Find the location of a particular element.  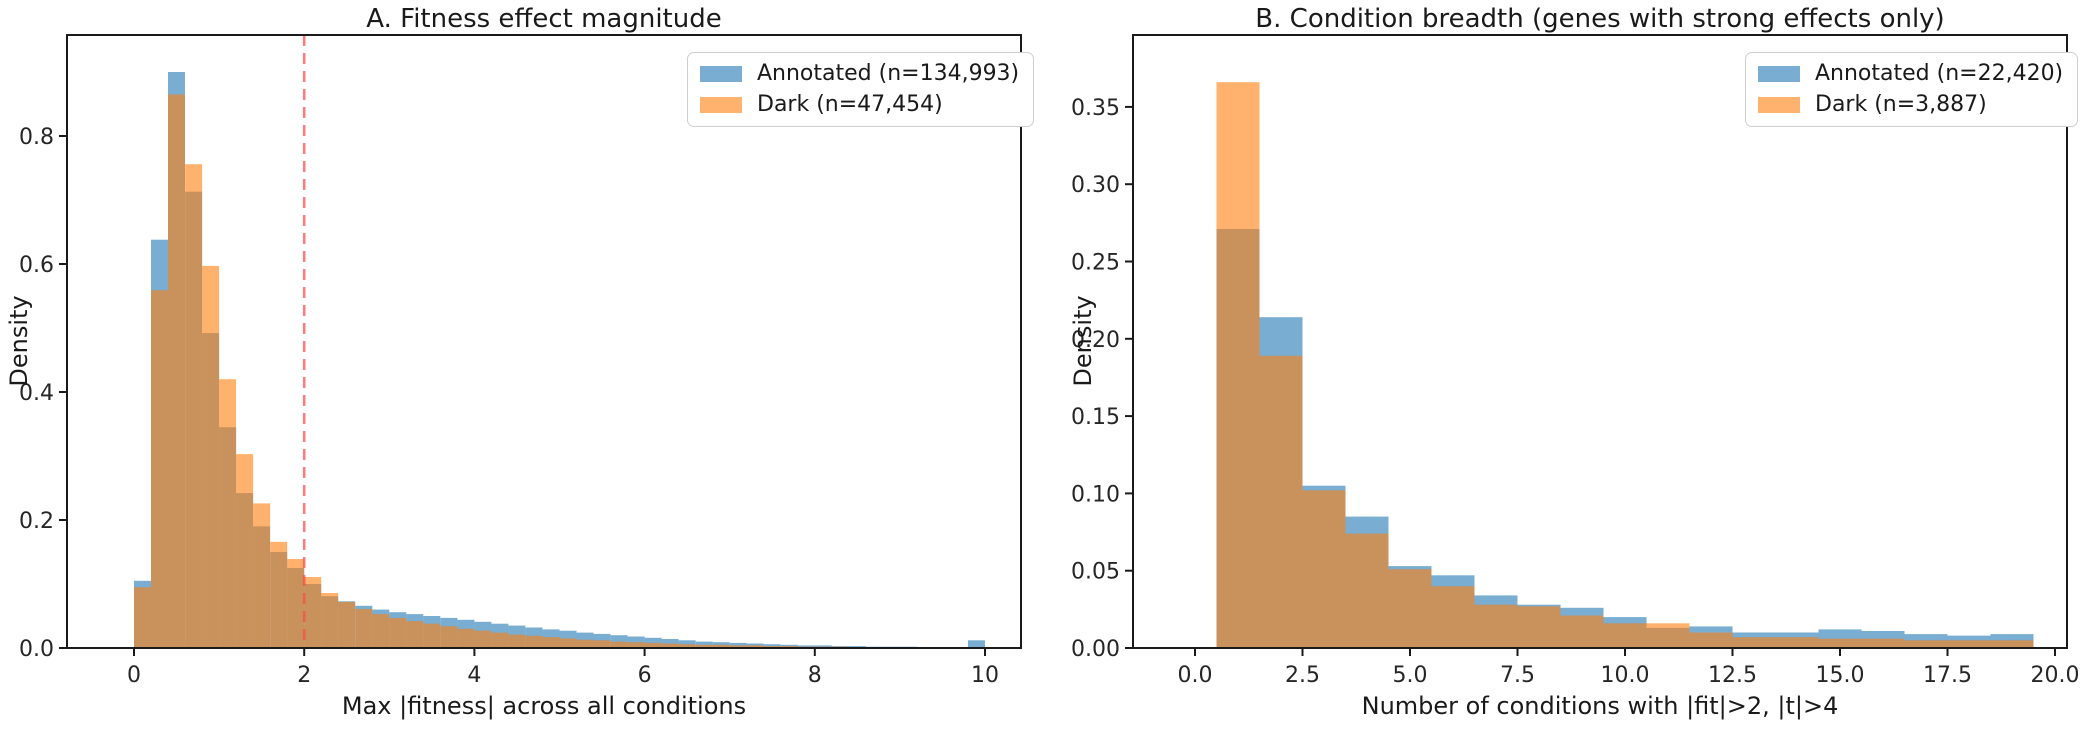

x-tick-label: 15.0 is located at coordinates (1840, 675).